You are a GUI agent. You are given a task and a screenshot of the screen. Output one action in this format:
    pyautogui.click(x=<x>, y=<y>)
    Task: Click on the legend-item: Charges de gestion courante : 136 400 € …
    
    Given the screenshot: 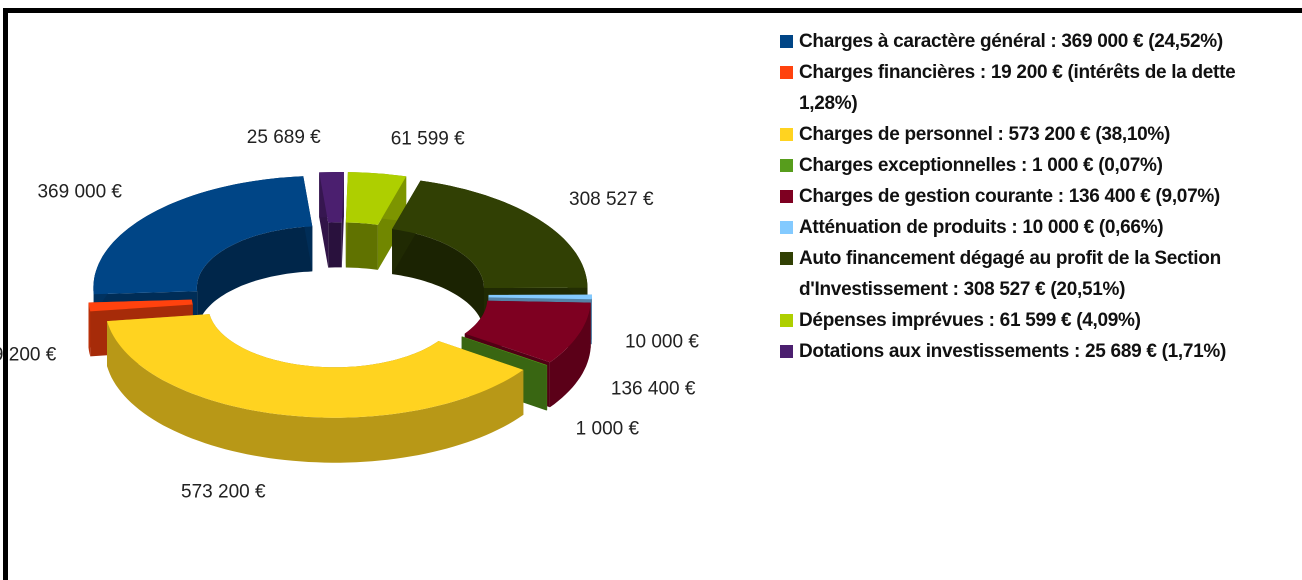 What is the action you would take?
    pyautogui.click(x=1037, y=196)
    